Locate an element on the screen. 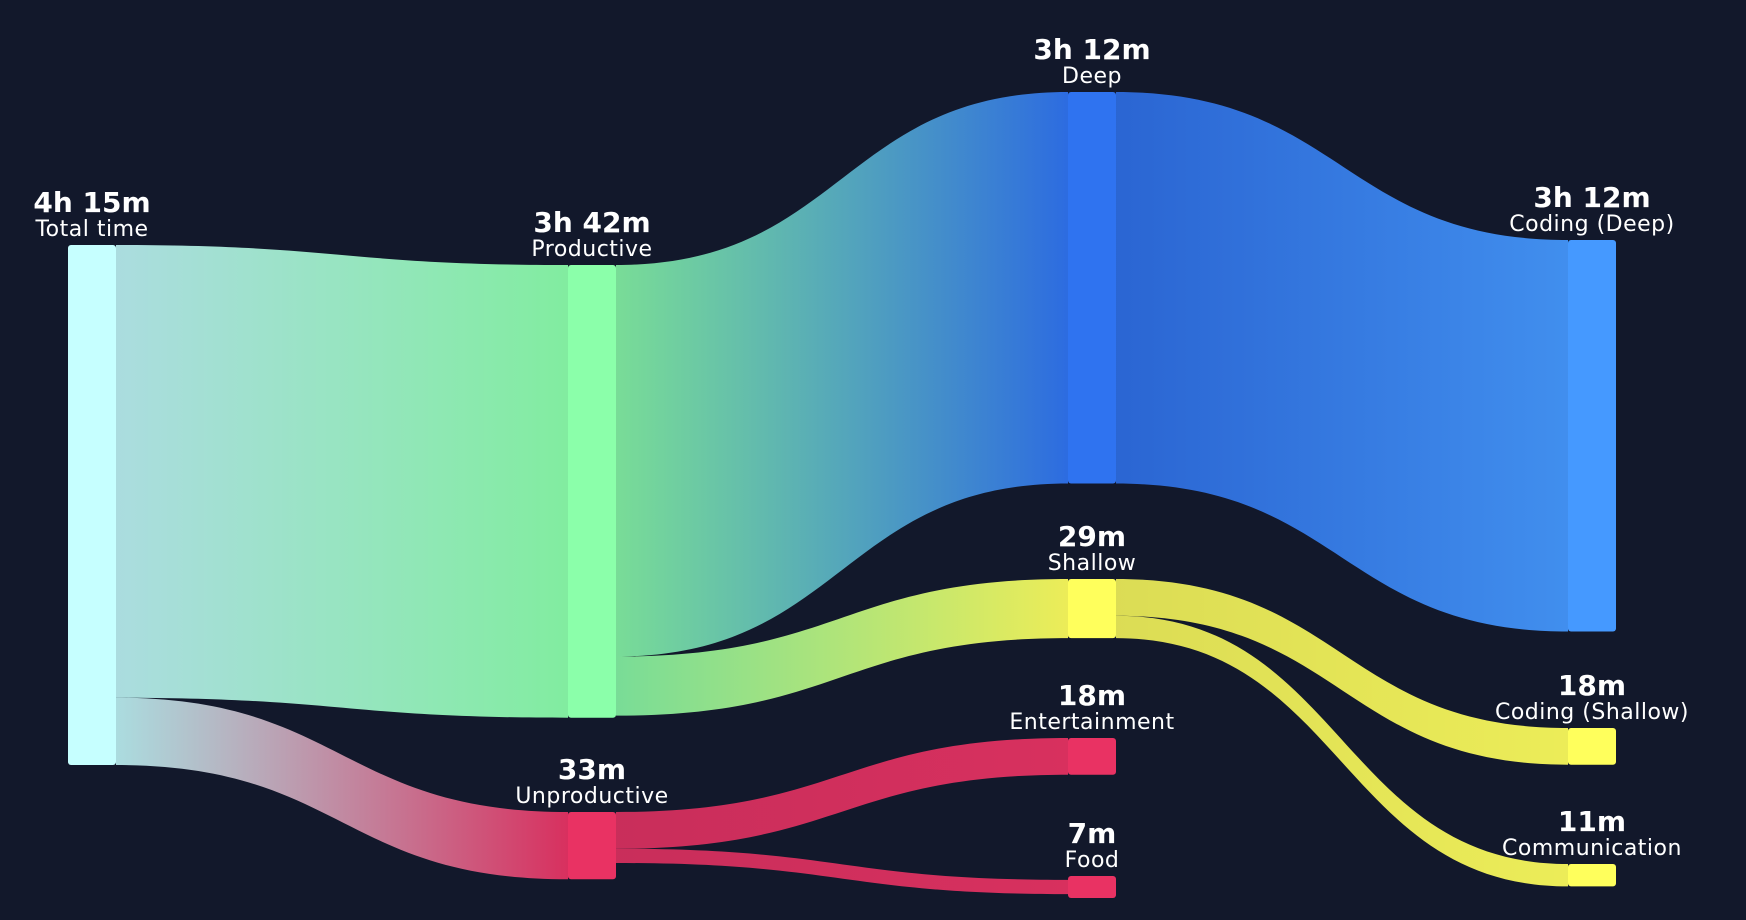 Image resolution: width=1746 pixels, height=920 pixels. node-value-shallow: 29m is located at coordinates (1092, 536).